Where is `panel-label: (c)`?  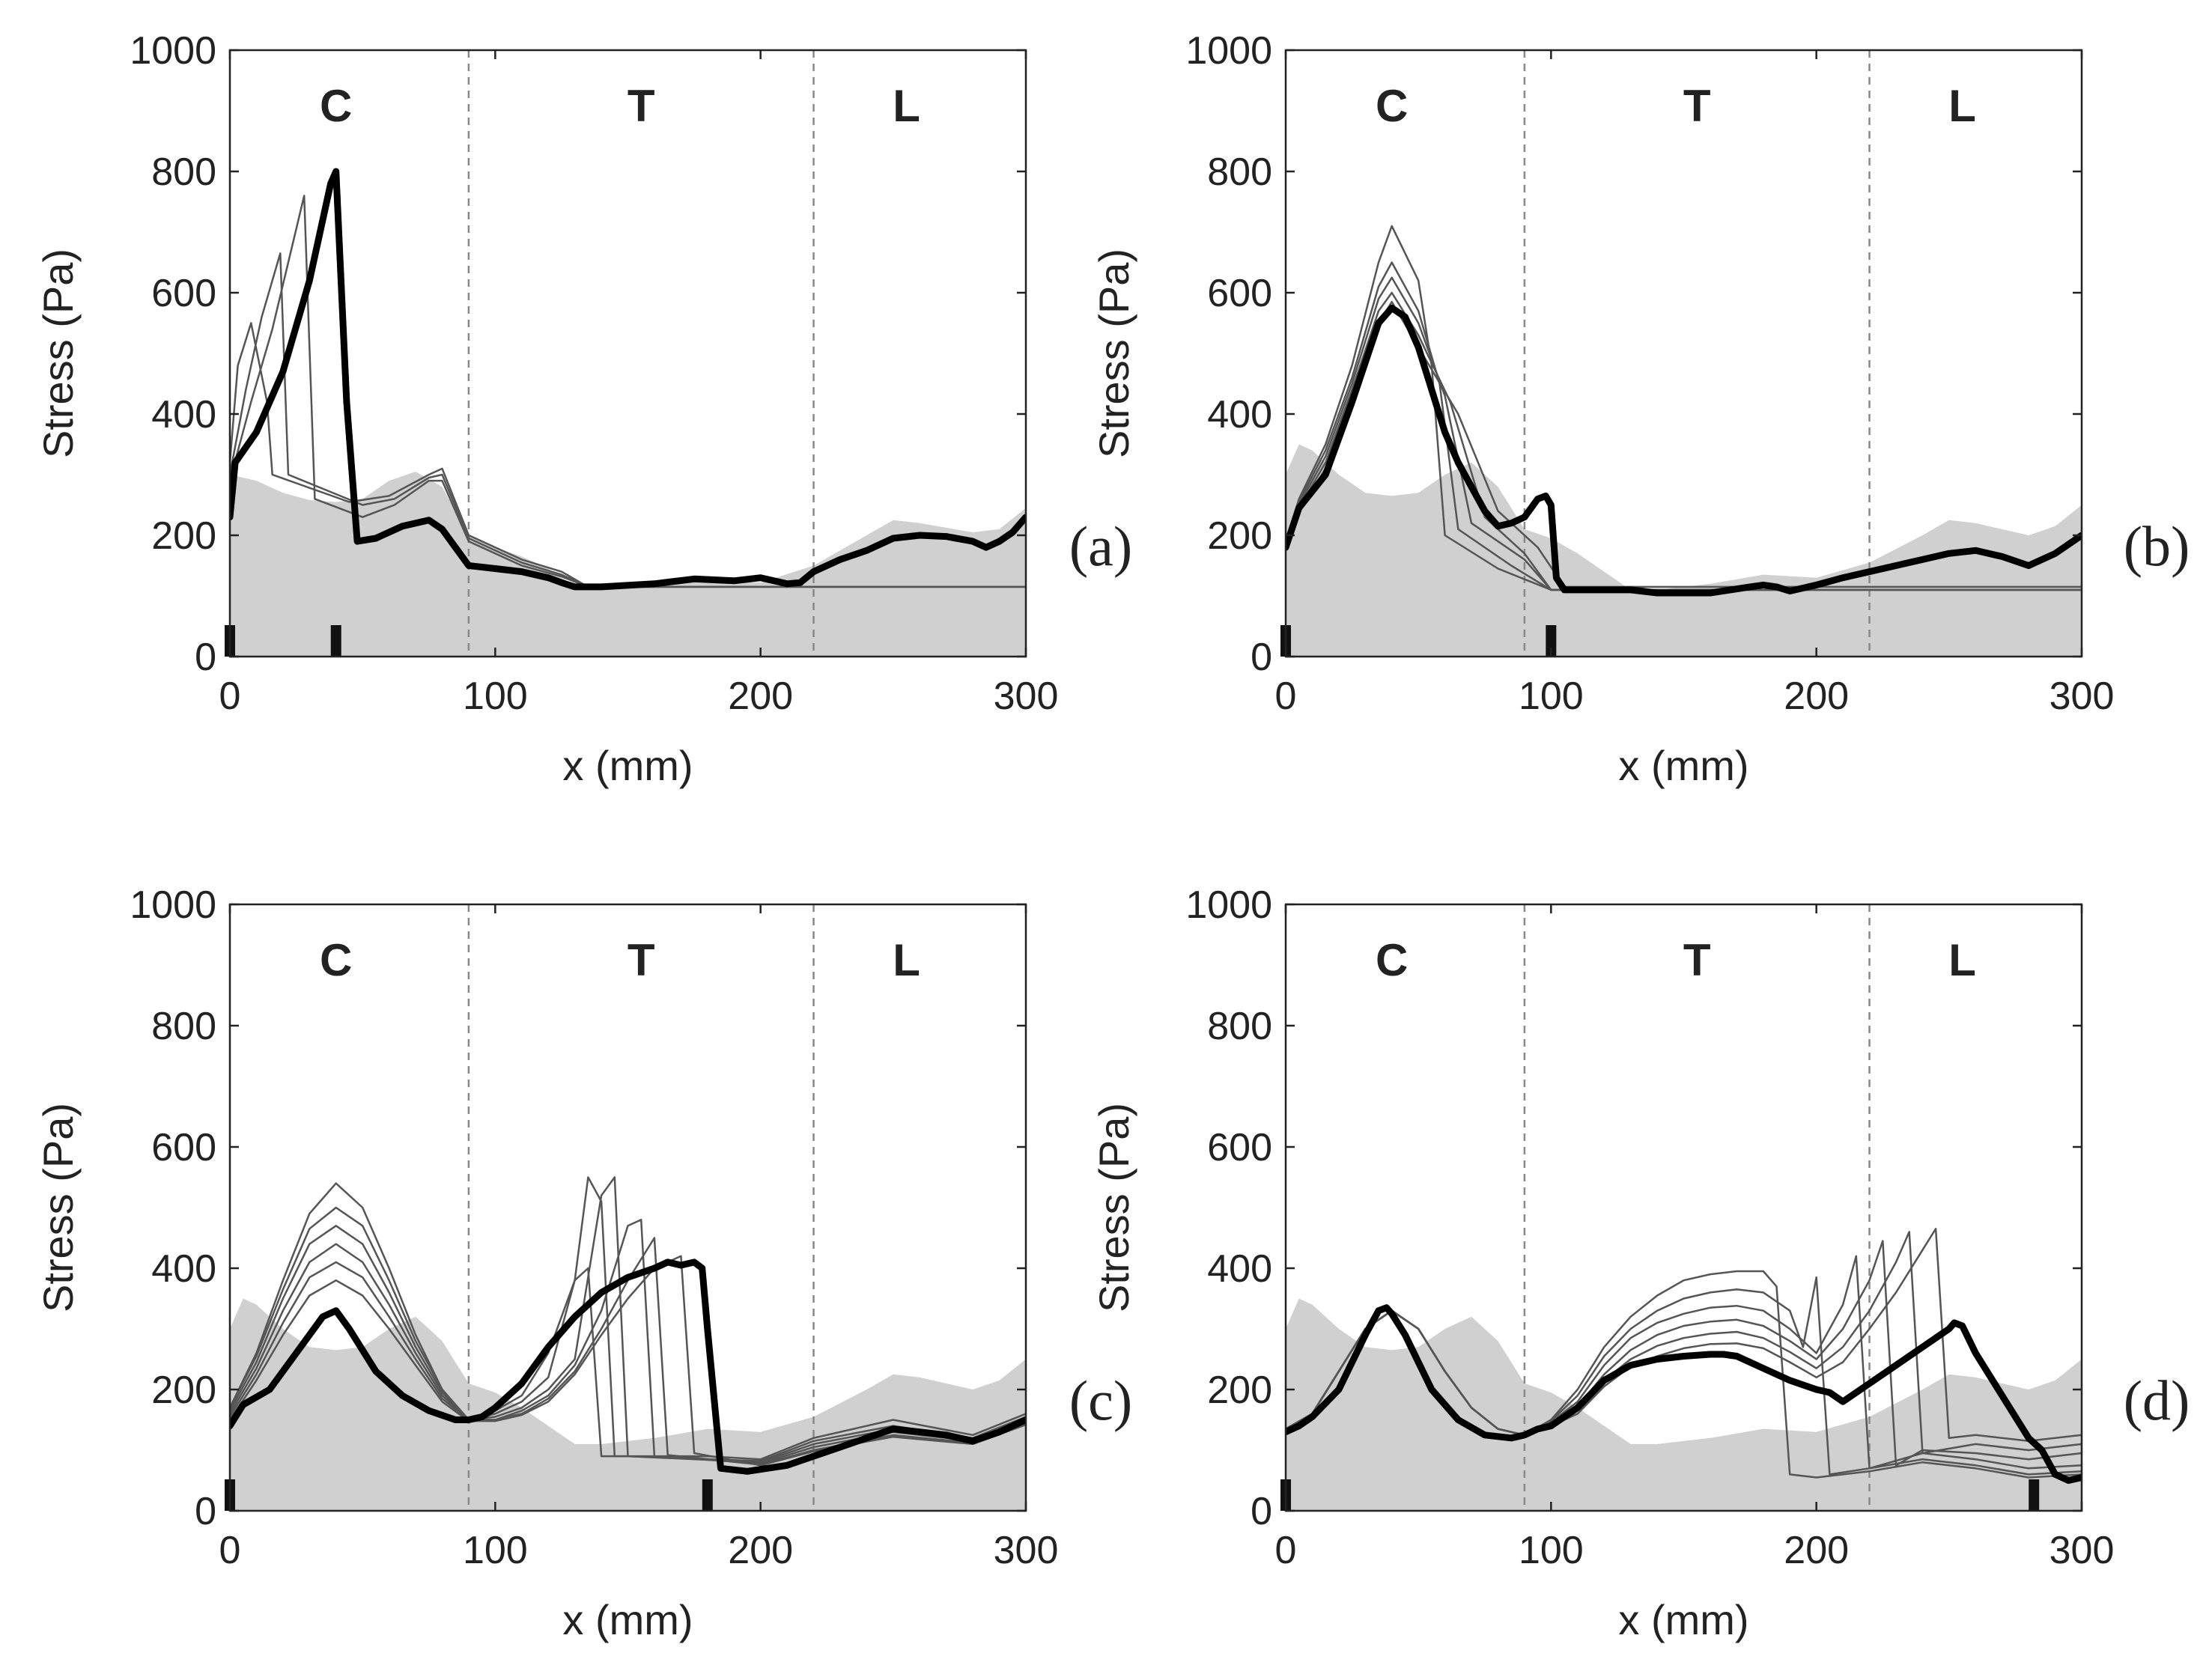 panel-label: (c) is located at coordinates (1100, 1401).